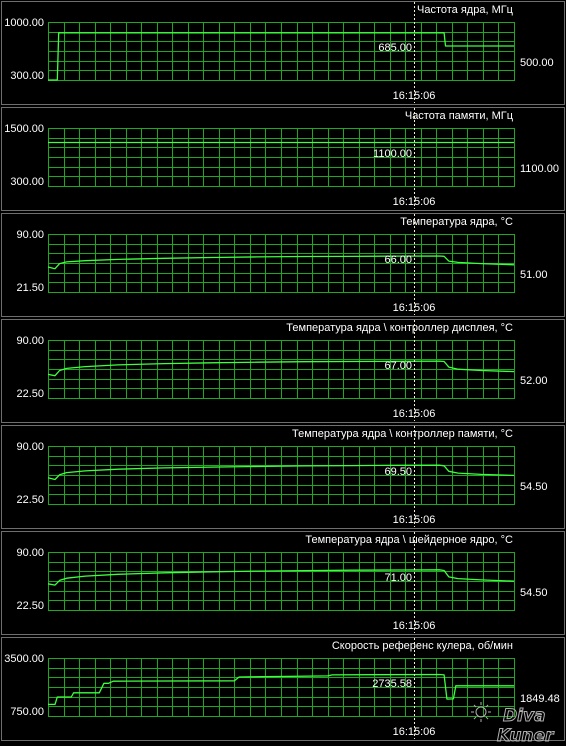  I want to click on current-value: 1849.48, so click(540, 699).